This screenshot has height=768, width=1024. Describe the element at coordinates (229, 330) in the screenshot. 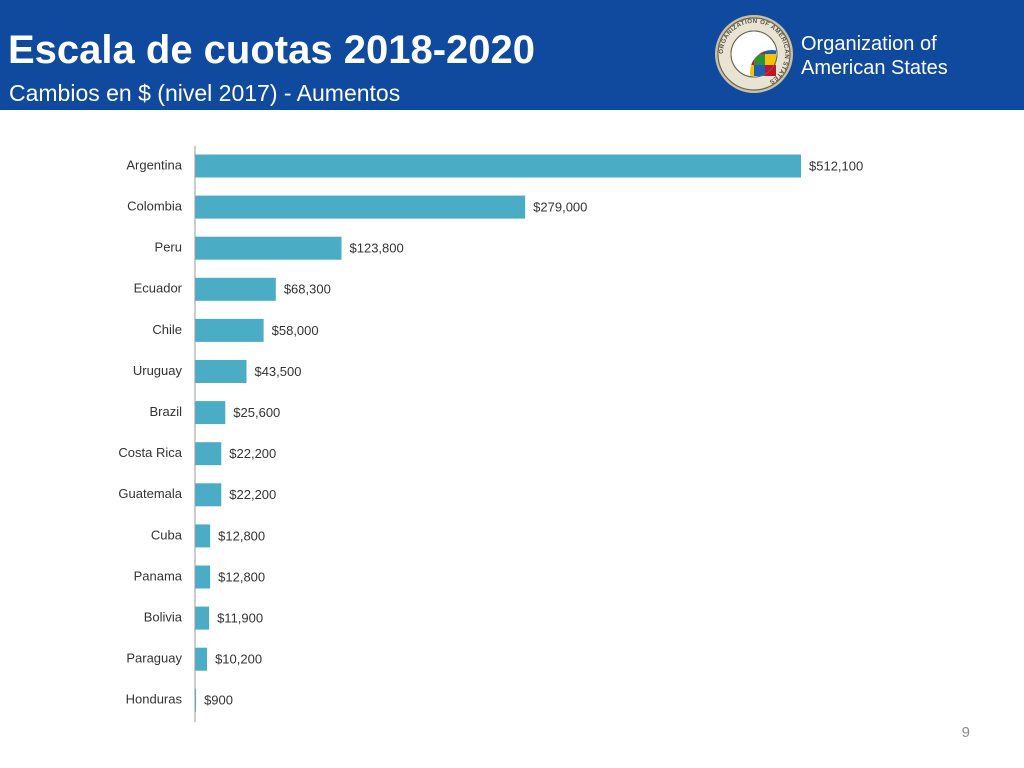

I see `bar-chile` at that location.